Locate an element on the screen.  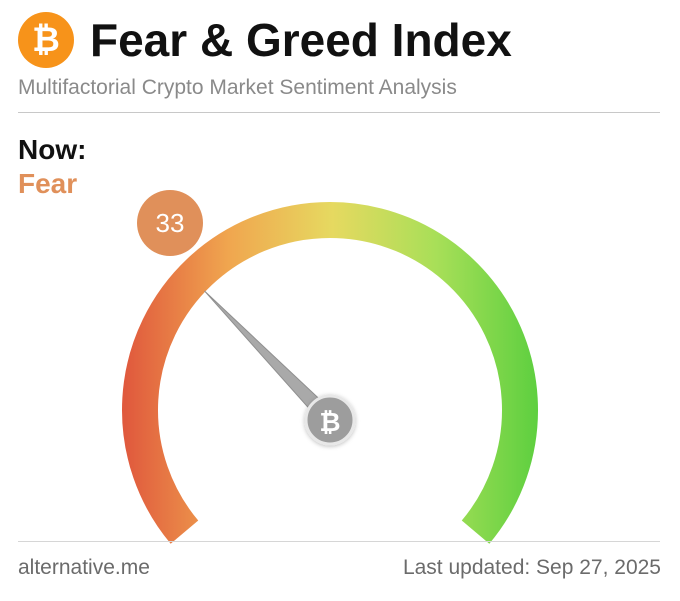
gauge-center-hub is located at coordinates (330, 420).